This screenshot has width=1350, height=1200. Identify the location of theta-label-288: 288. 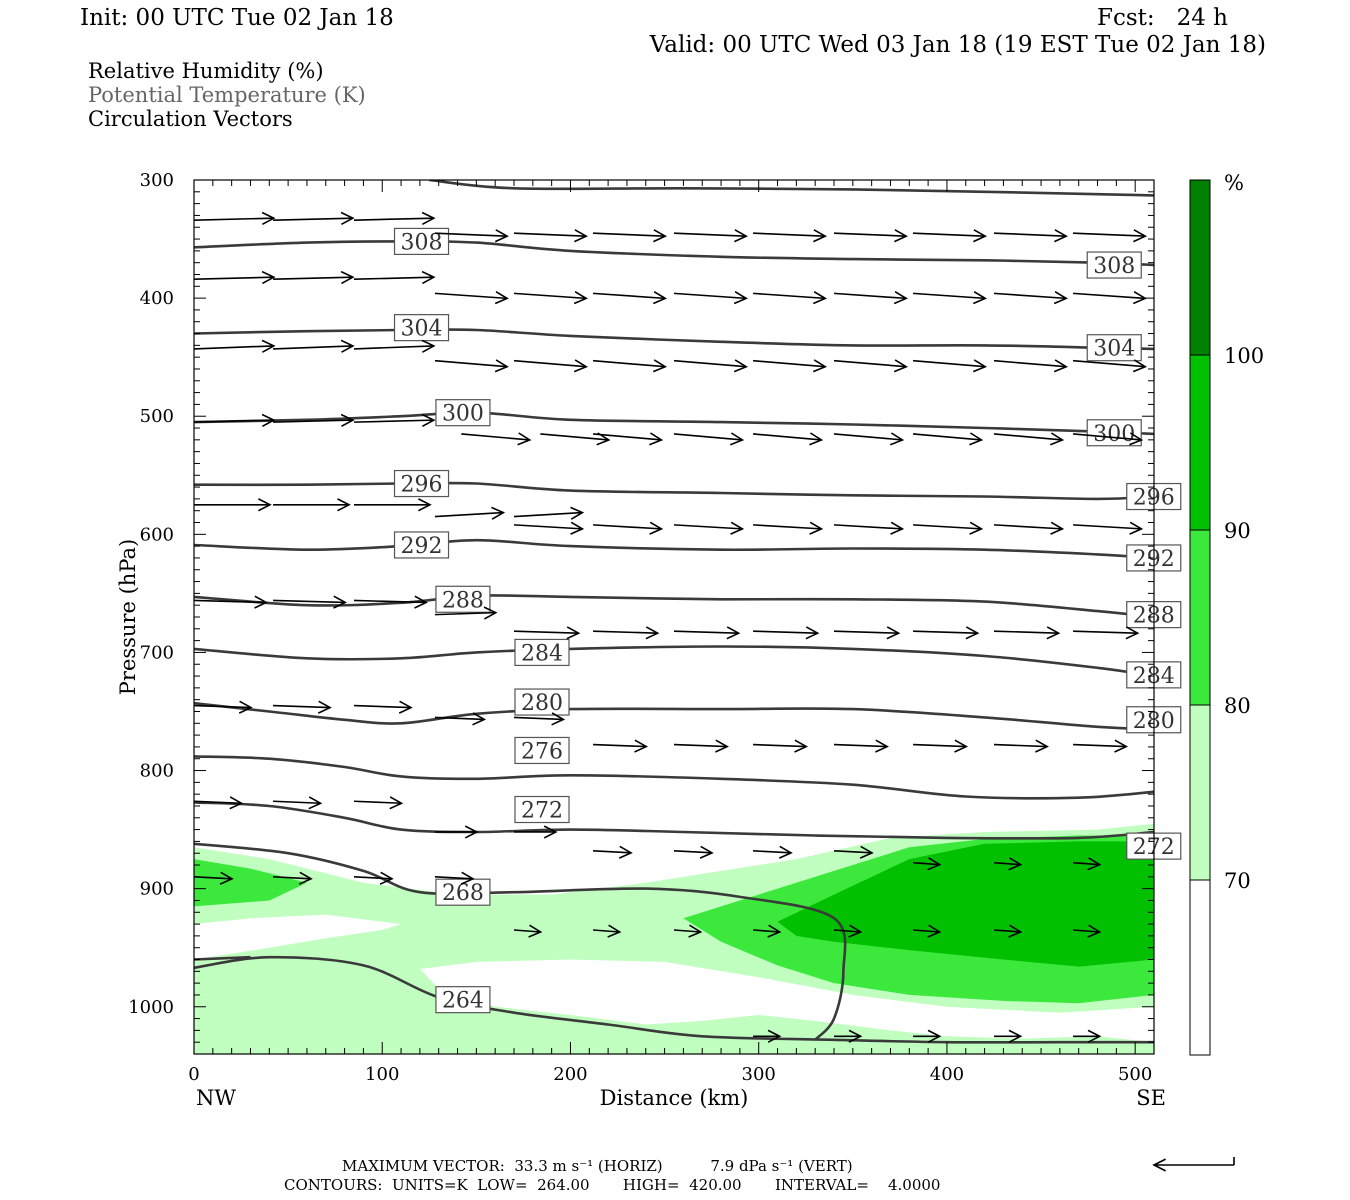
(463, 600).